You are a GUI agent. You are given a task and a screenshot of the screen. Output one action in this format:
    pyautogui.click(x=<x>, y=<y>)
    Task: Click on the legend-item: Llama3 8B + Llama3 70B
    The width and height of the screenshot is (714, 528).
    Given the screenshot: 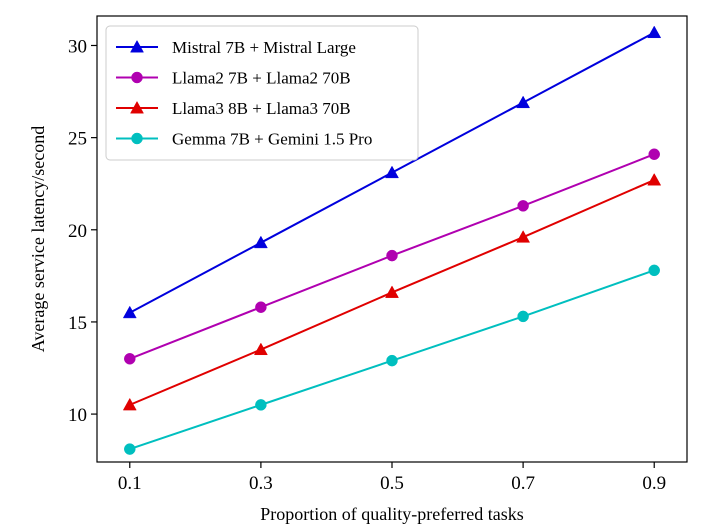 What is the action you would take?
    pyautogui.click(x=233, y=108)
    